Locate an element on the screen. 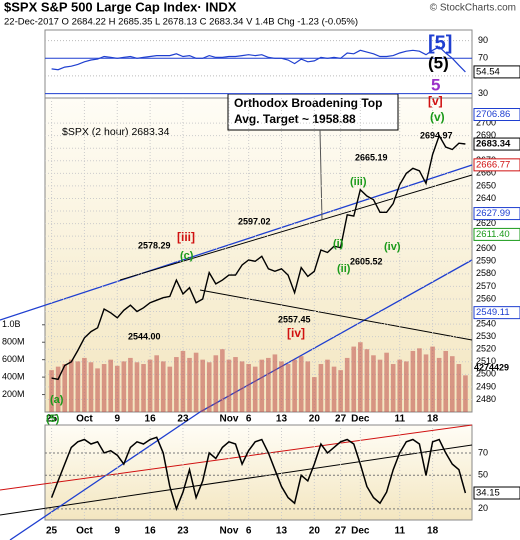 This screenshot has height=540, width=520. annotation: (5) is located at coordinates (438, 62).